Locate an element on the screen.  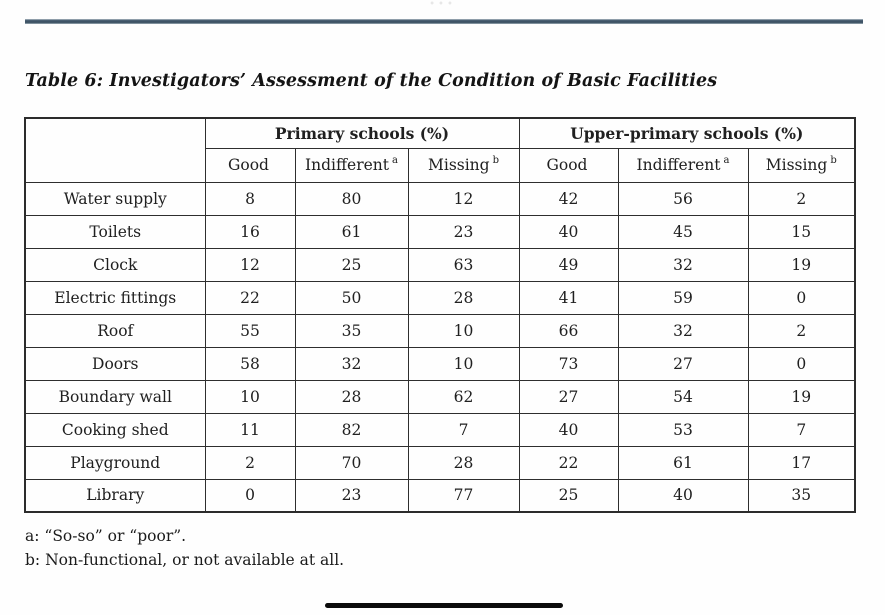
value-cell-upper-good: 66 is located at coordinates (568, 330).